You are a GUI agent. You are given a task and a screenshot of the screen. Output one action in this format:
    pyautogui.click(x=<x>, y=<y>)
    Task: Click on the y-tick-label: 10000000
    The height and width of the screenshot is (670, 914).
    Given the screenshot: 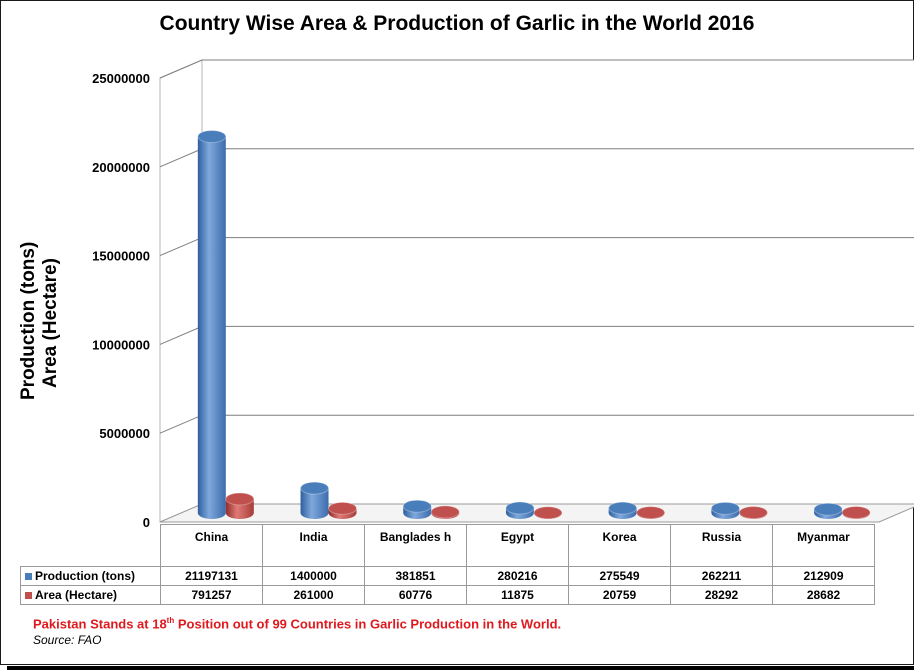 What is the action you would take?
    pyautogui.click(x=121, y=344)
    